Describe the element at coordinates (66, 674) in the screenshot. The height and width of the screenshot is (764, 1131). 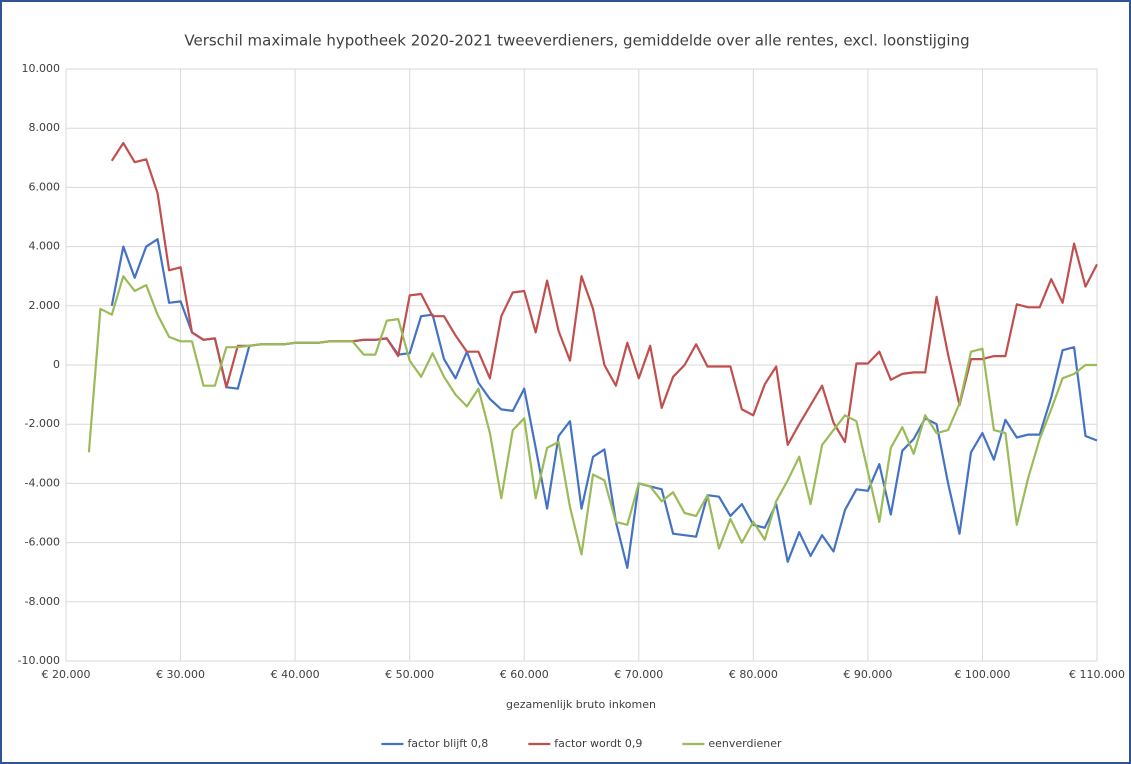
I see `x-tick-label: € 20.000` at that location.